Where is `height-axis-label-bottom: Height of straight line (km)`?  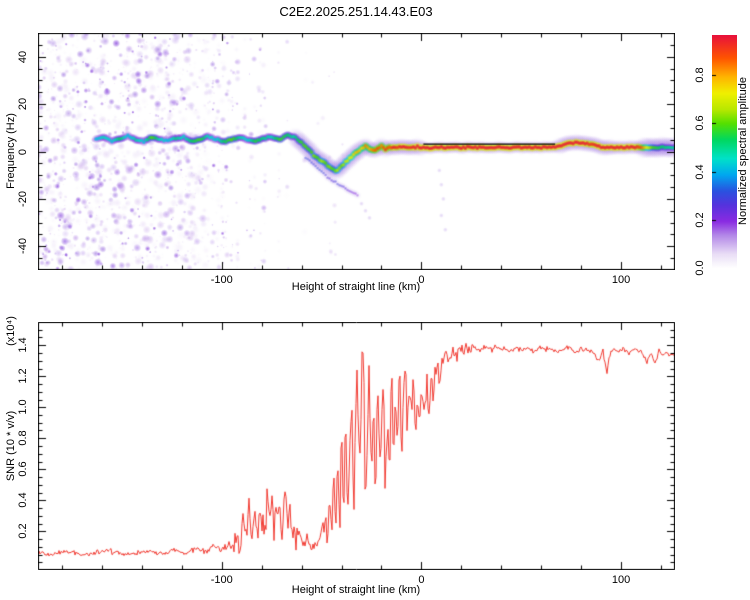 height-axis-label-bottom: Height of straight line (km) is located at coordinates (356, 590).